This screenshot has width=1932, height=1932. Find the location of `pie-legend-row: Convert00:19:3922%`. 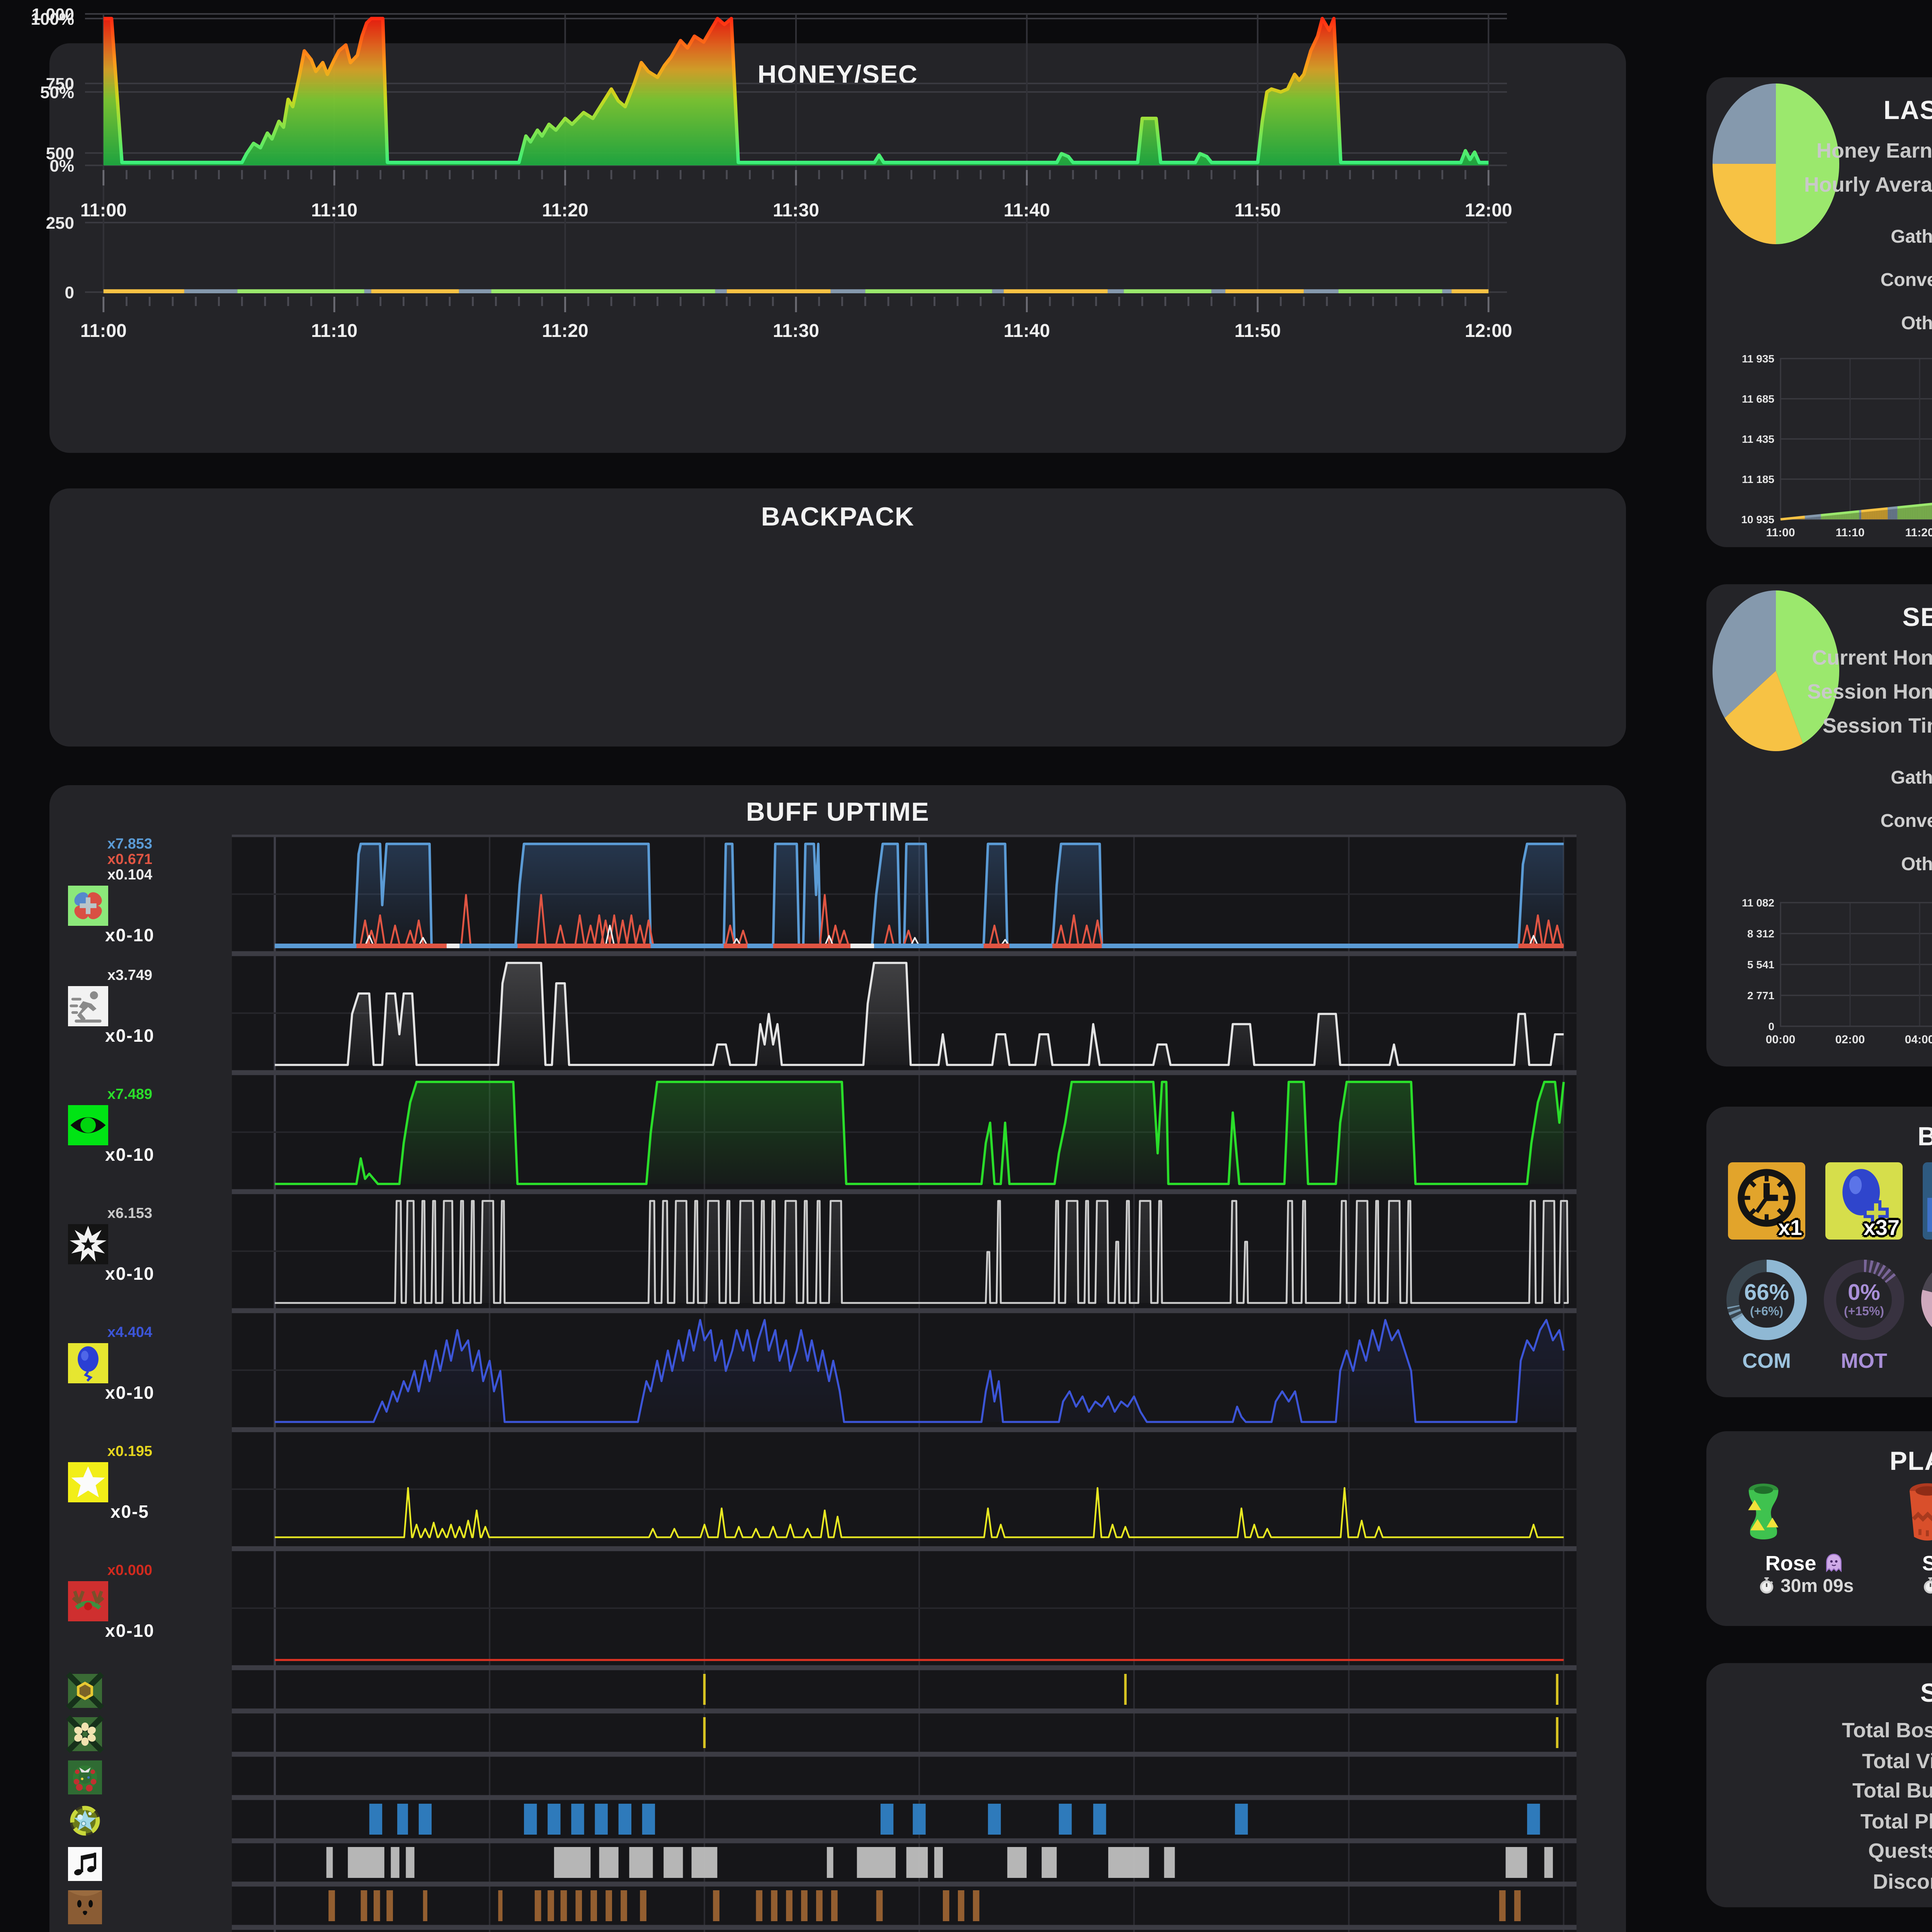

pie-legend-row: Convert00:19:3922% is located at coordinates (1819, 821).